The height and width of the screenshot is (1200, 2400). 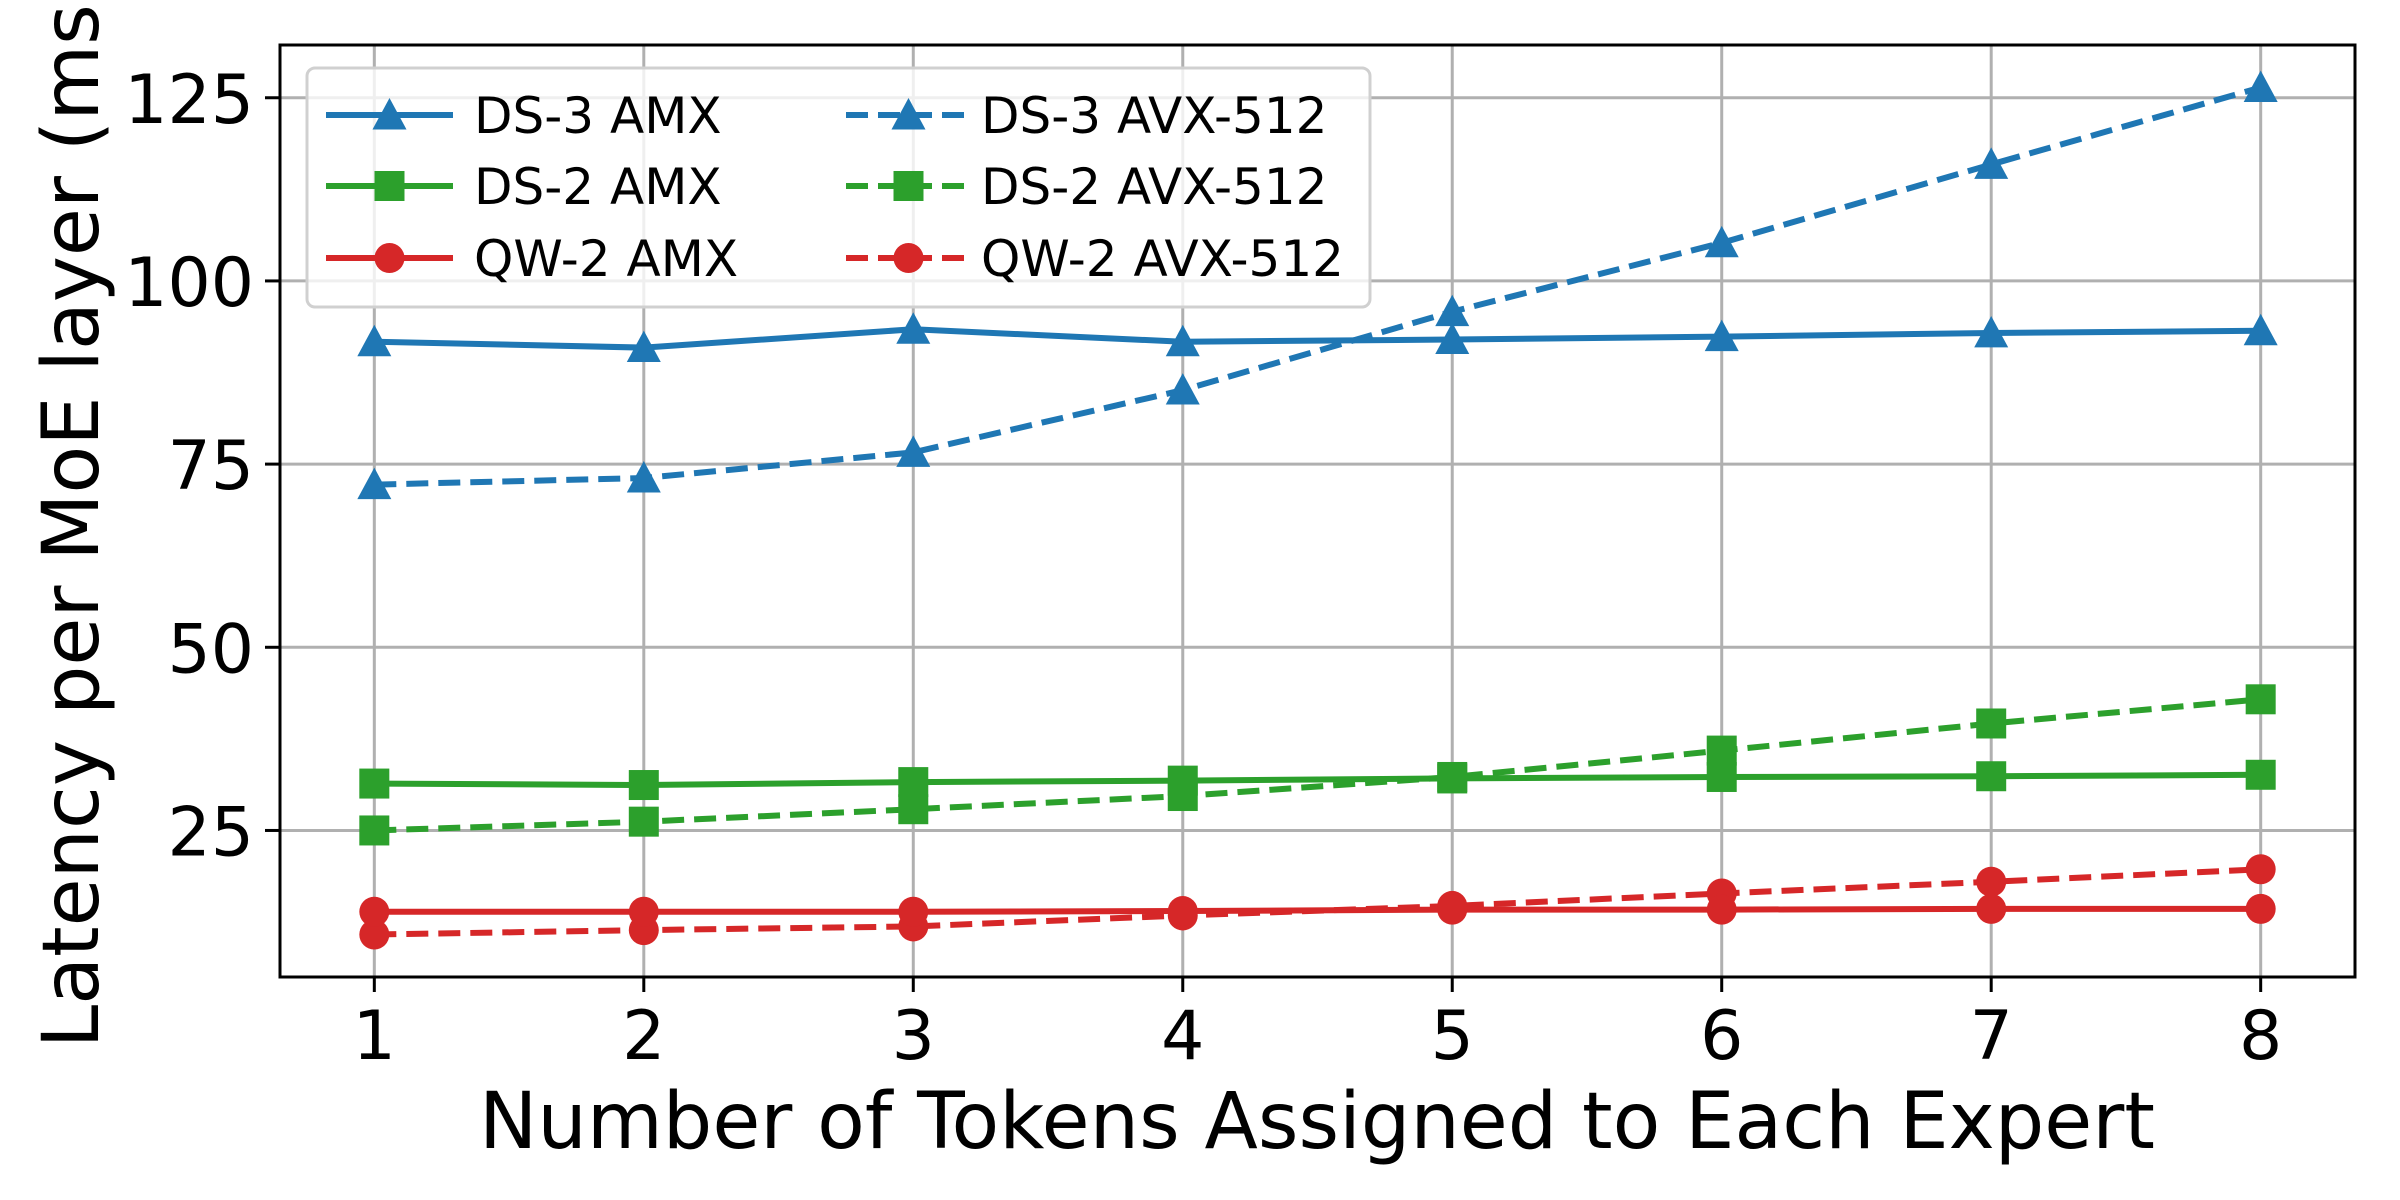 I want to click on legend-entry: QW-2 AVX-512, so click(x=1095, y=259).